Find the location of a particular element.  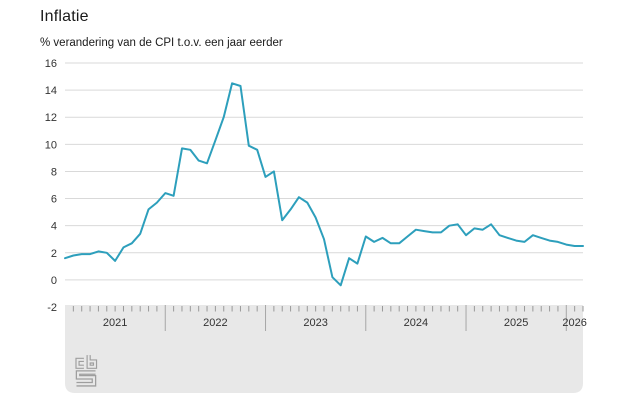

x-axis-year-label: 2021 is located at coordinates (115, 323).